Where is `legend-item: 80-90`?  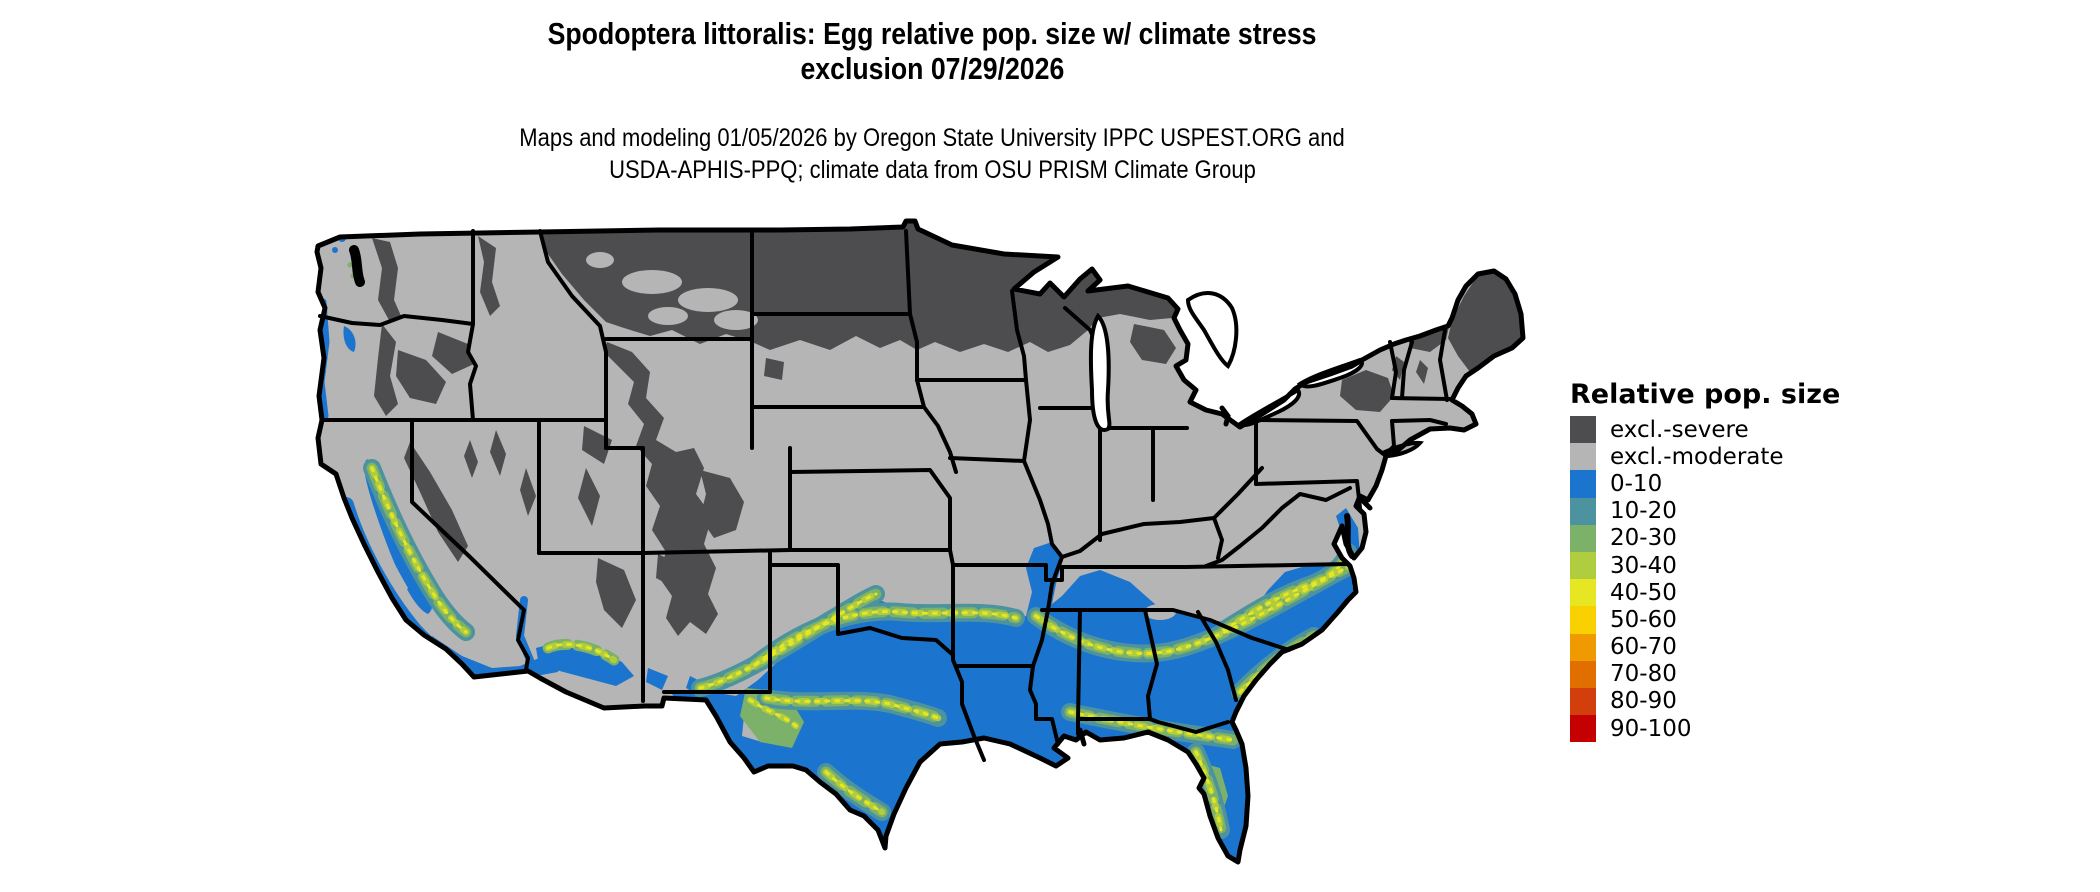 legend-item: 80-90 is located at coordinates (1705, 701).